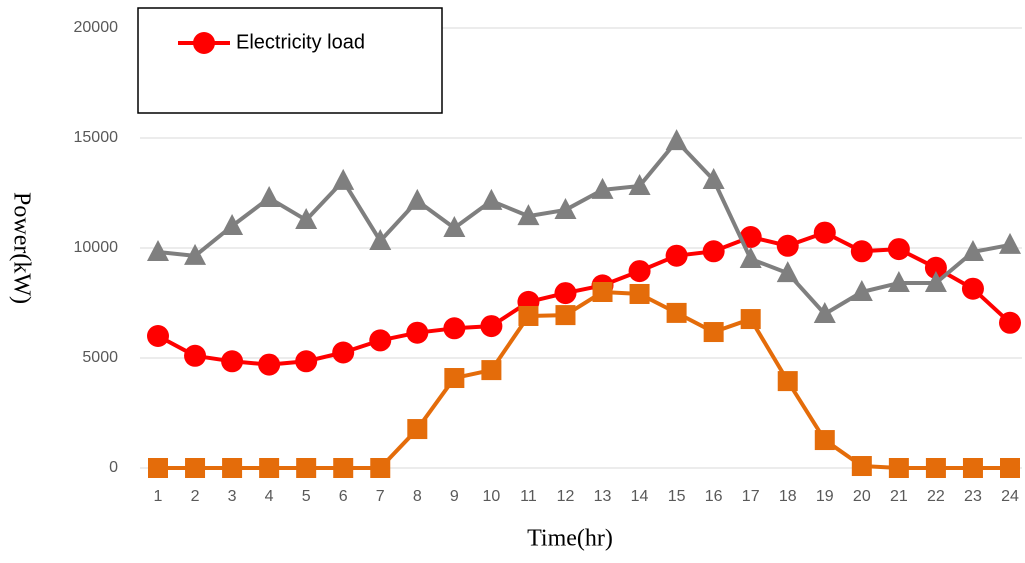 The width and height of the screenshot is (1025, 563). I want to click on x-axis-label: Time(hr), so click(570, 539).